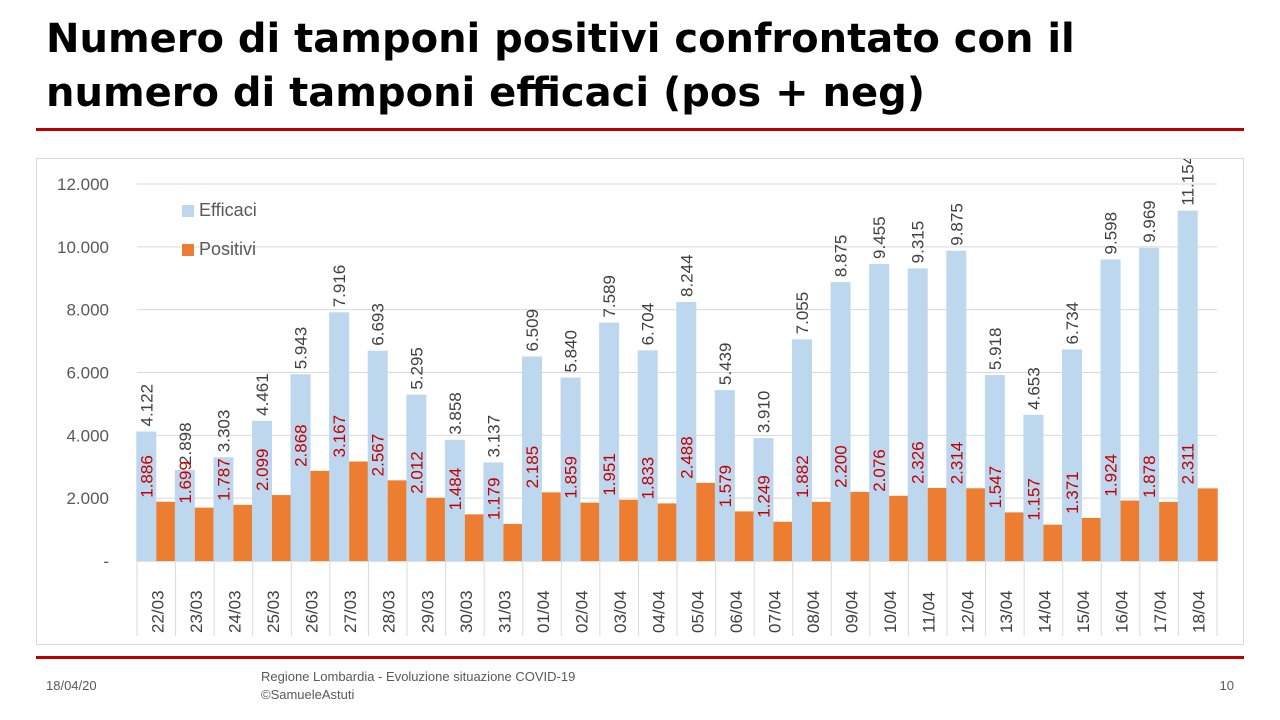 This screenshot has width=1280, height=720. I want to click on data-label-efficaci: 7.055, so click(802, 313).